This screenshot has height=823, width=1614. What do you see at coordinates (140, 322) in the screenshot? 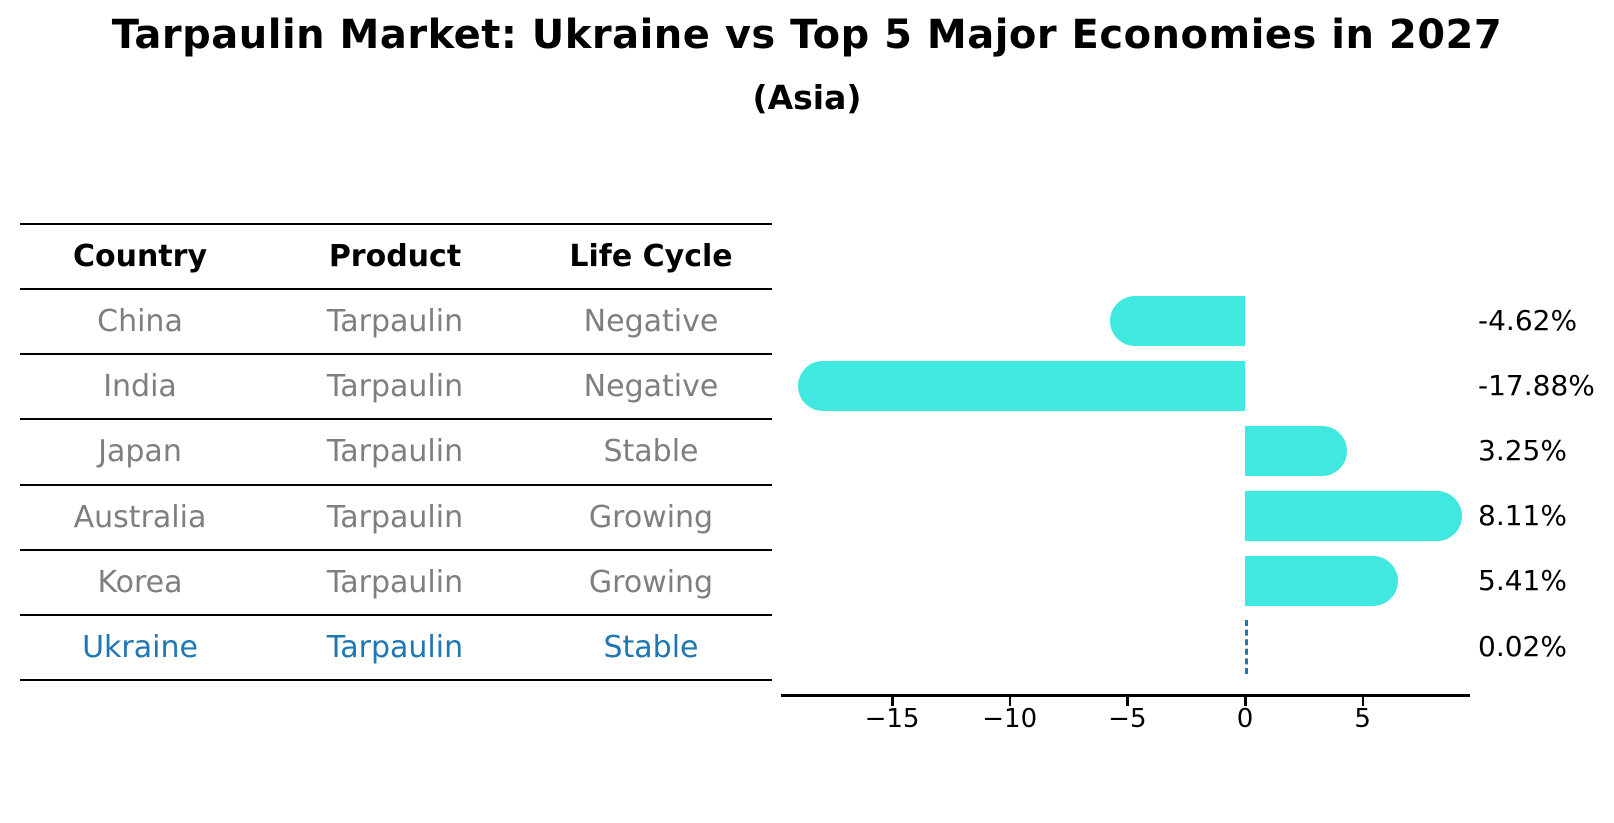
I see `cell-country: China` at bounding box center [140, 322].